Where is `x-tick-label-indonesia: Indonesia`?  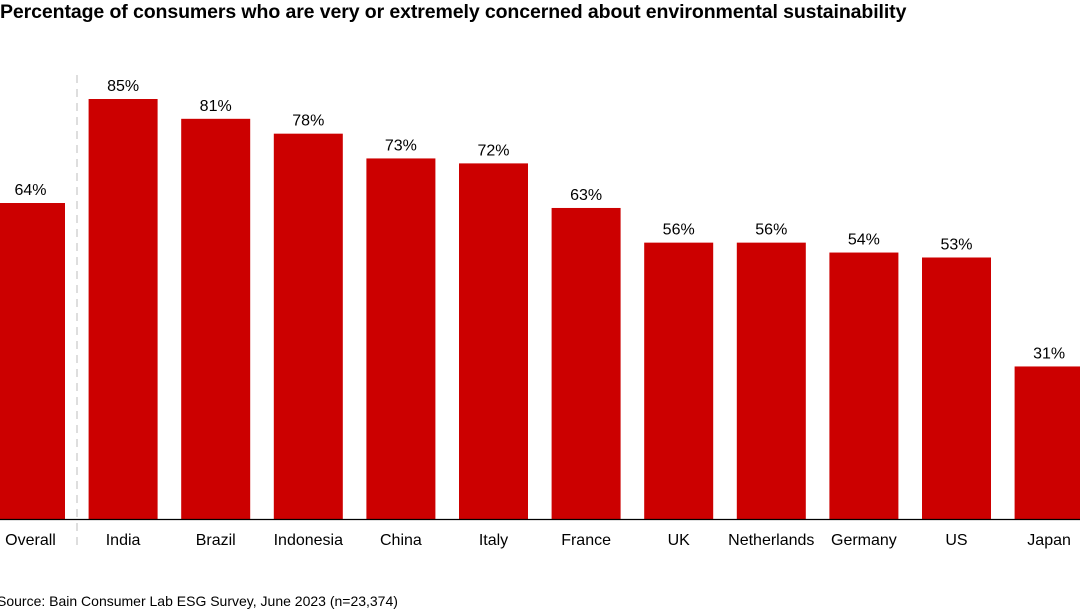
x-tick-label-indonesia: Indonesia is located at coordinates (308, 540).